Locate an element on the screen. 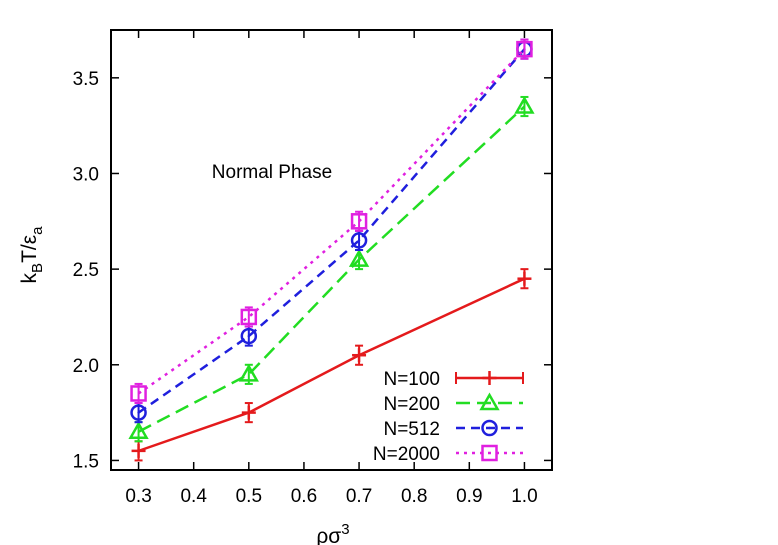 The height and width of the screenshot is (545, 778). legend-label: N=100 is located at coordinates (411, 379).